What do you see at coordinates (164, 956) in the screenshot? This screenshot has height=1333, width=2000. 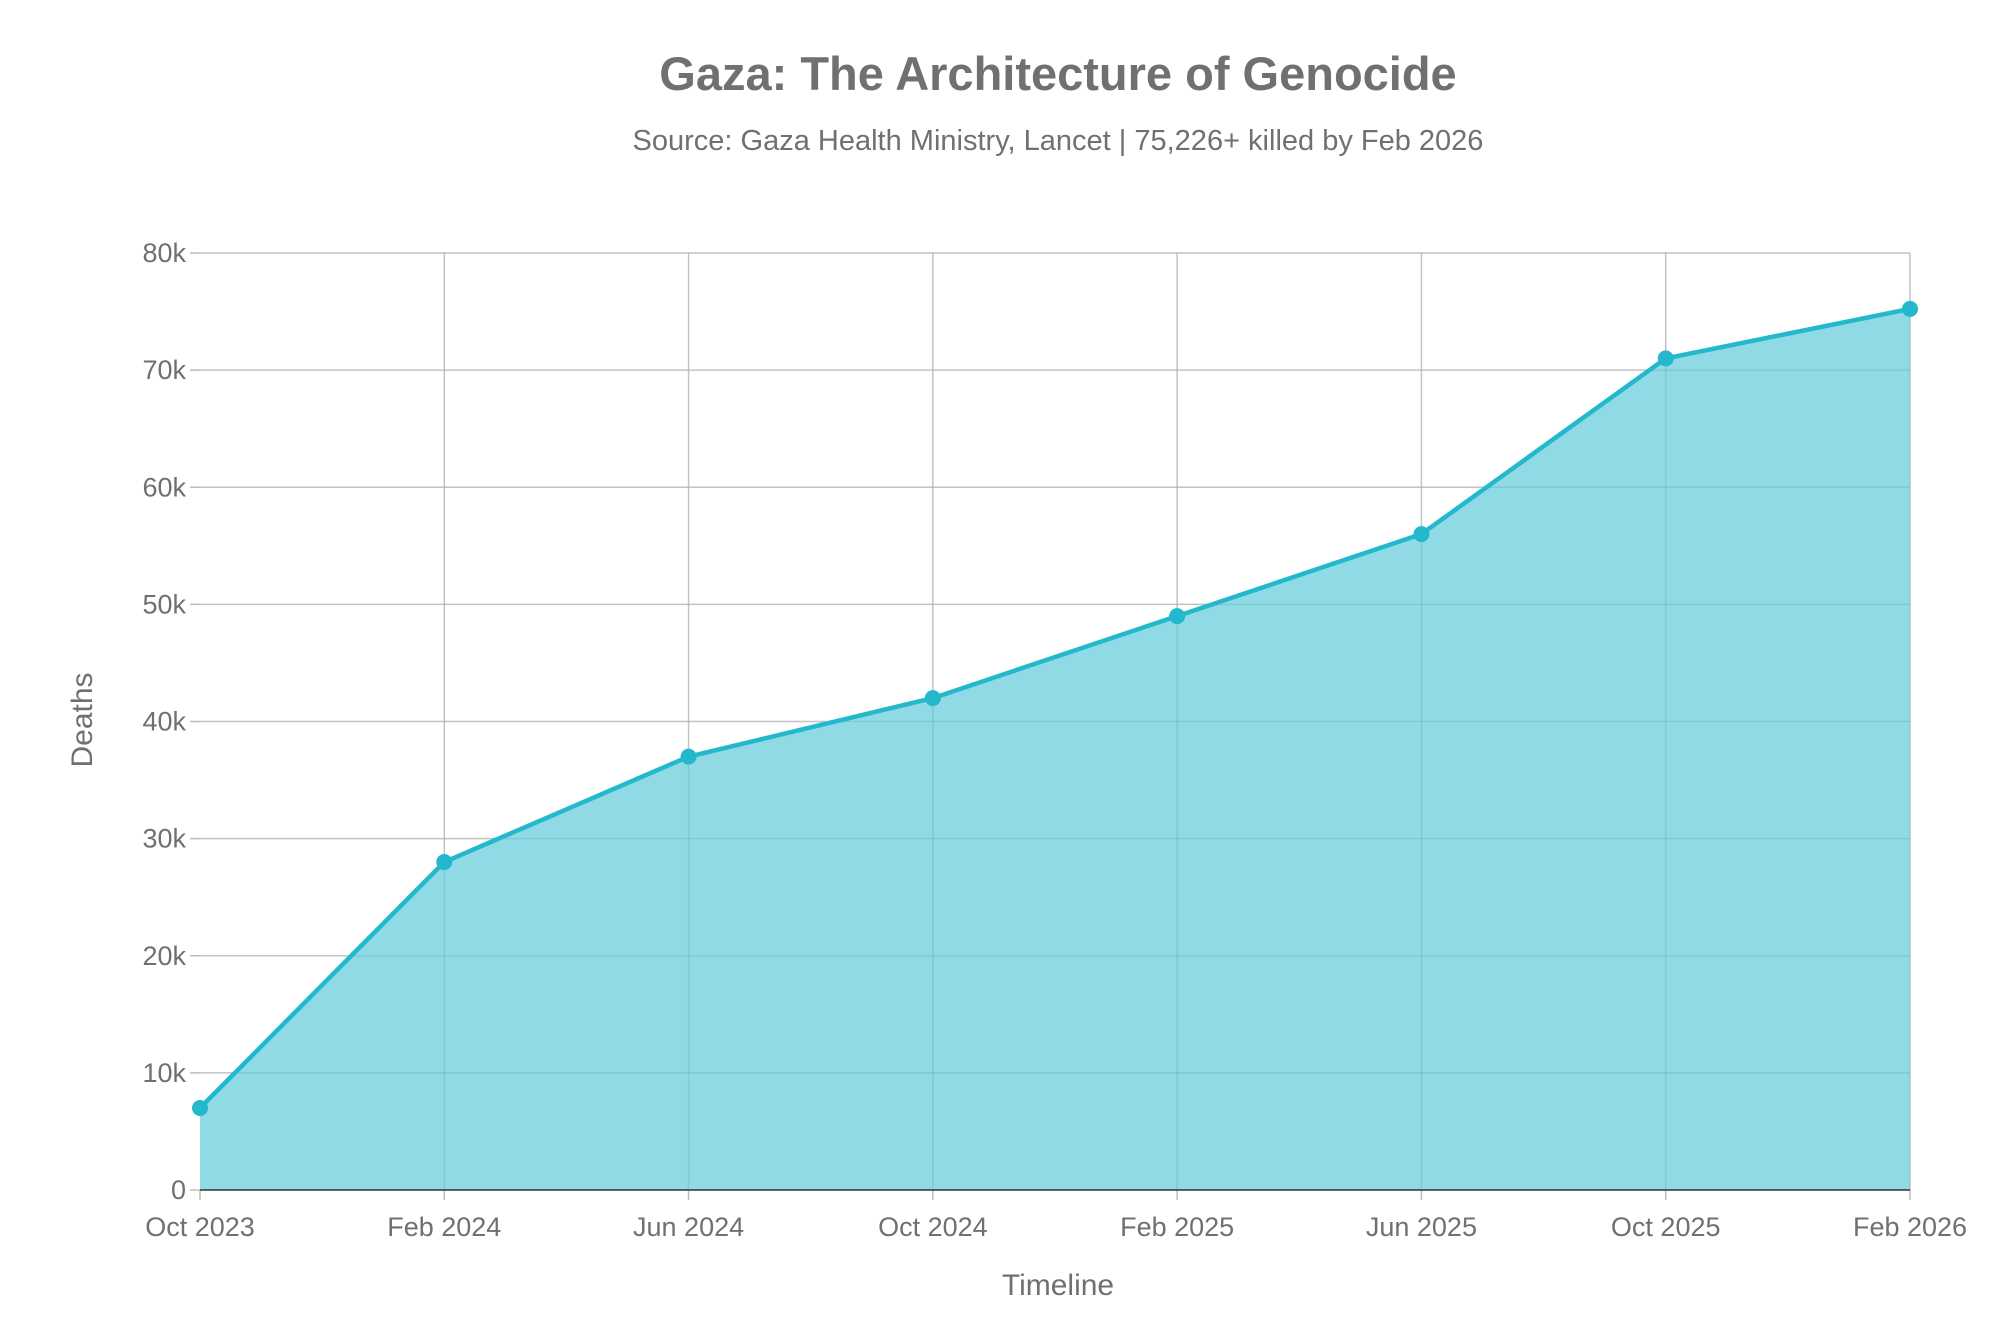 I see `y-tick-label: 20k` at bounding box center [164, 956].